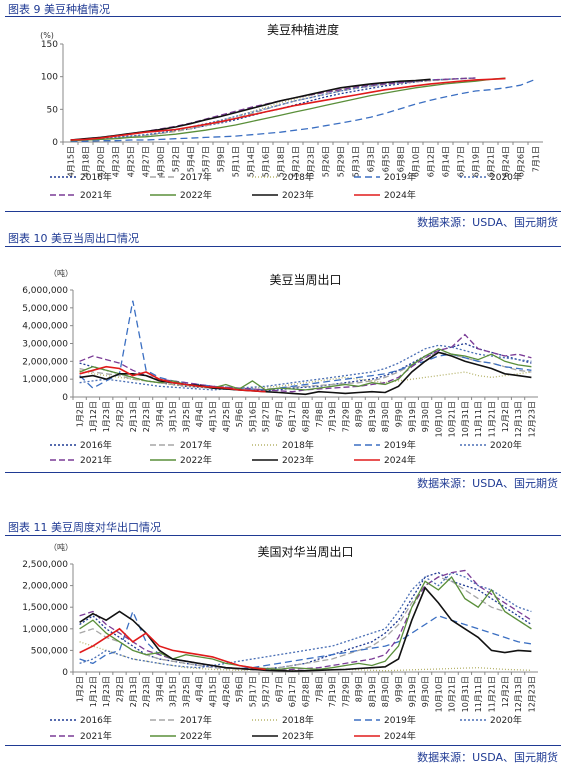 The height and width of the screenshot is (765, 566). I want to click on x-tick-label: 5月17日, so click(252, 691).